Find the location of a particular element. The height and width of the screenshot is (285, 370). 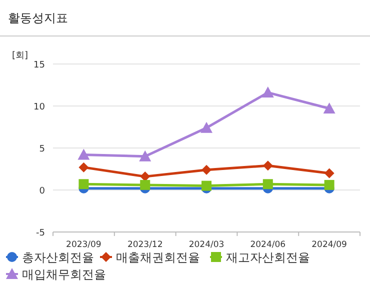

y-tick-label: -5 is located at coordinates (40, 233).